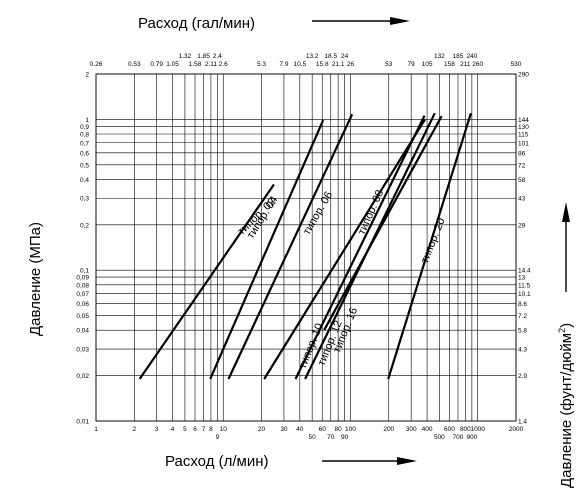  Describe the element at coordinates (185, 56) in the screenshot. I see `x2-tick-label: 1.32` at that location.